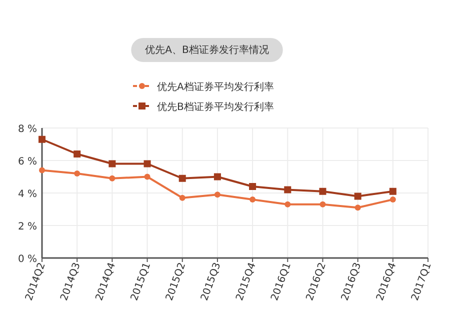  Describe the element at coordinates (27, 227) in the screenshot. I see `y-tick-label: 2 %` at that location.